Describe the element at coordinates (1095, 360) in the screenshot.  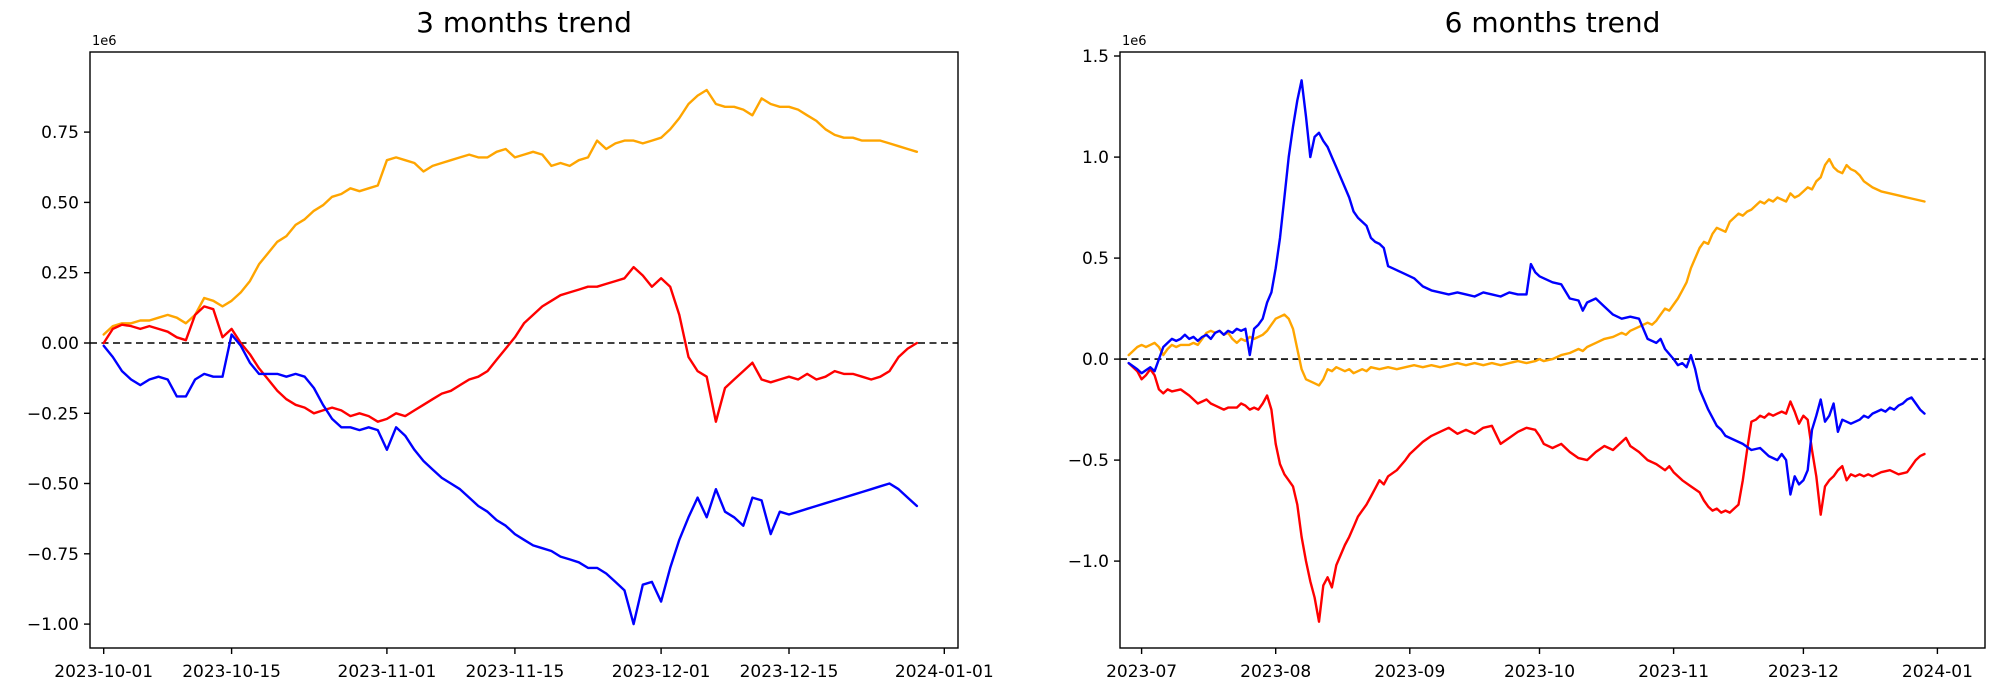
I see `y-tick-label: 0.0` at that location.